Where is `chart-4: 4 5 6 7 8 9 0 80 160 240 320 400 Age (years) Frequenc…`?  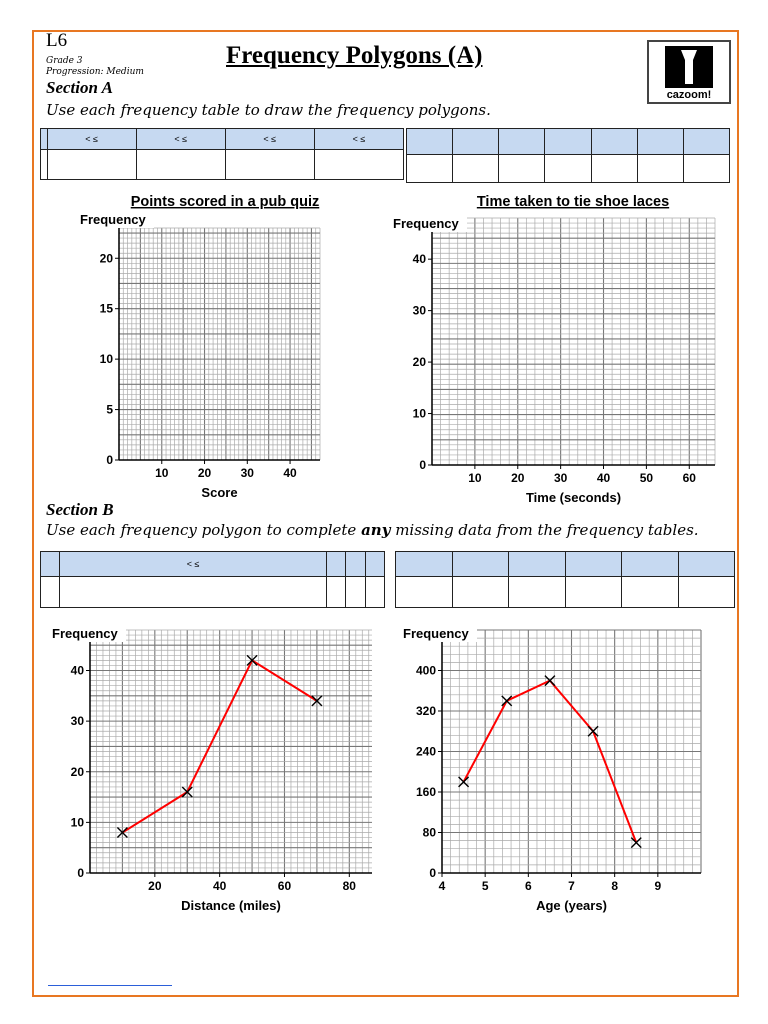 chart-4: 4 5 6 7 8 9 0 80 160 240 320 400 Age (years) Frequenc… is located at coordinates (551, 769).